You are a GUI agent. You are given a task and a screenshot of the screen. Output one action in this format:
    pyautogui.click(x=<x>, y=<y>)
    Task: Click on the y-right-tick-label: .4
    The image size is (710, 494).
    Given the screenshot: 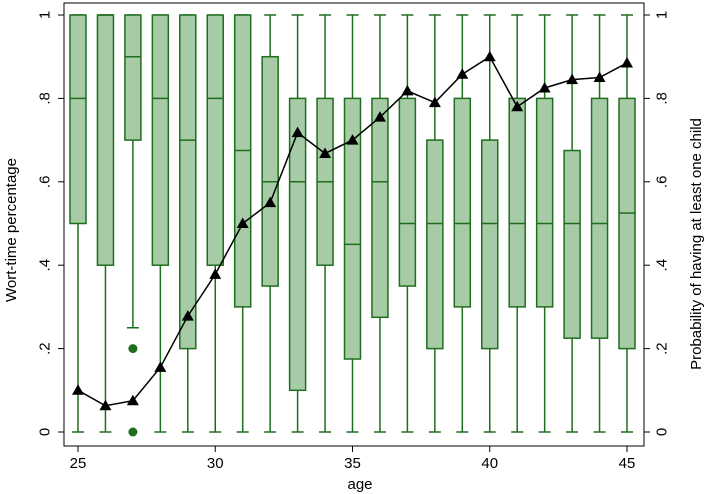 What is the action you would take?
    pyautogui.click(x=662, y=265)
    